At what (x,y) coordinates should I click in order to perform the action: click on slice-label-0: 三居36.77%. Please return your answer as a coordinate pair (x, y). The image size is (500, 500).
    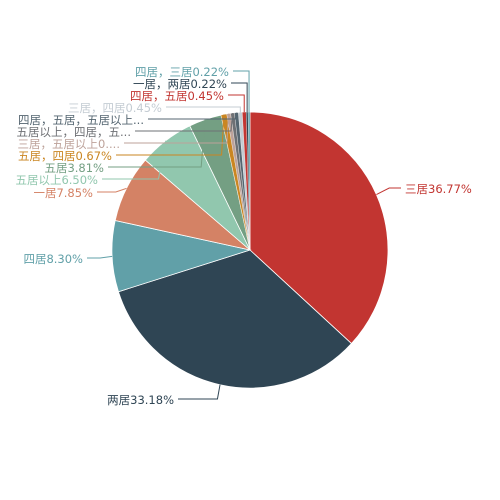
    Looking at the image, I should click on (438, 189).